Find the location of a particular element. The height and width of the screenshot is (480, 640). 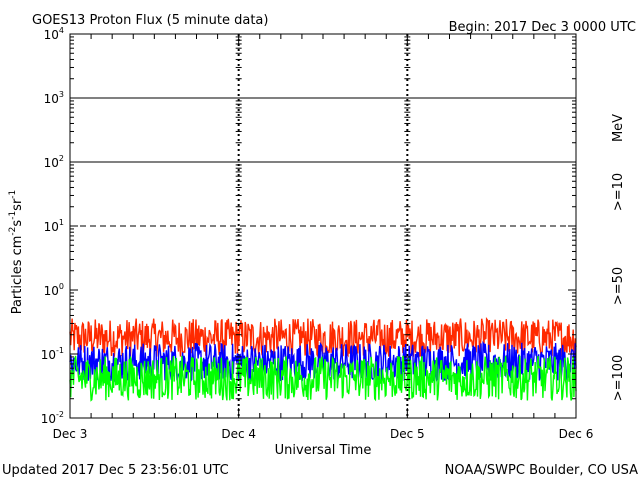

y-tick-label: 10⁰ is located at coordinates (54, 290).